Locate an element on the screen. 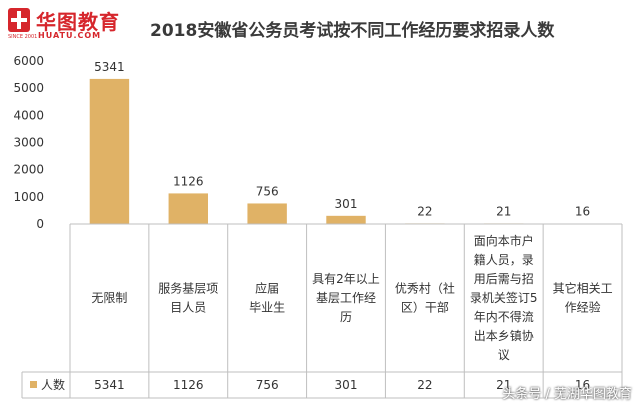 The image size is (640, 406). category-label: 服务基层项 is located at coordinates (188, 288).